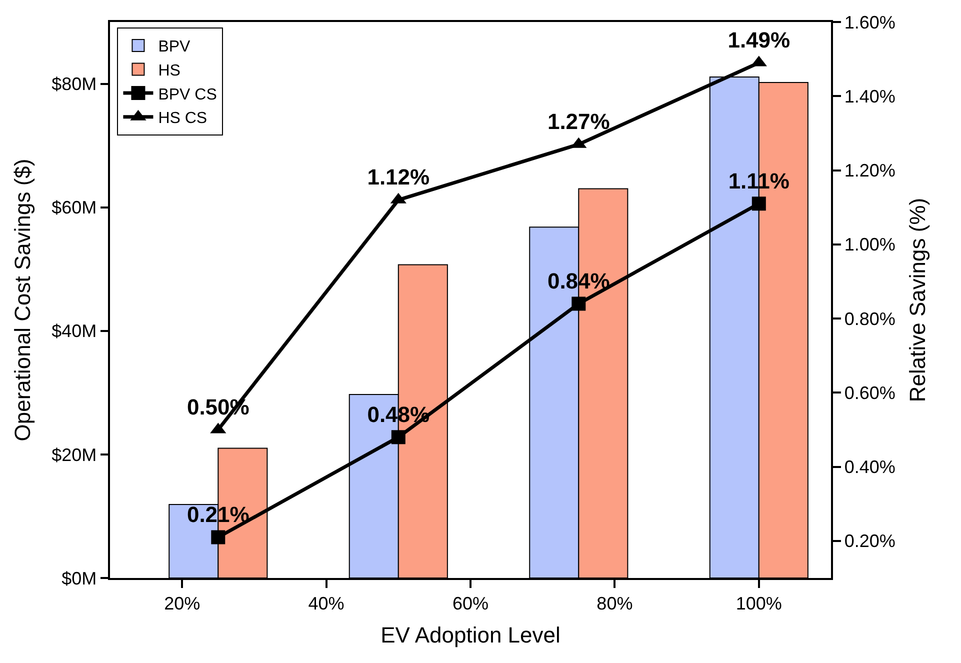  What do you see at coordinates (870, 541) in the screenshot?
I see `y2-tick-label: 0.20%` at bounding box center [870, 541].